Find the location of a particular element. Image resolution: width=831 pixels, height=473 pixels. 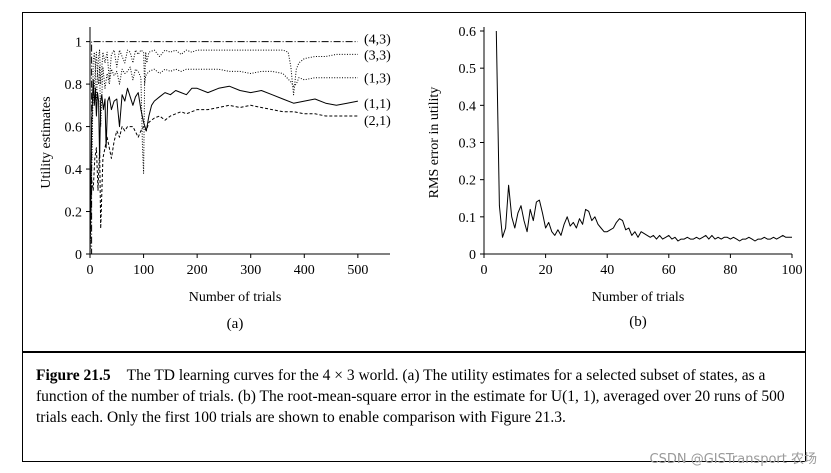

chart-a-series-2-label: (3,3) is located at coordinates (377, 55).